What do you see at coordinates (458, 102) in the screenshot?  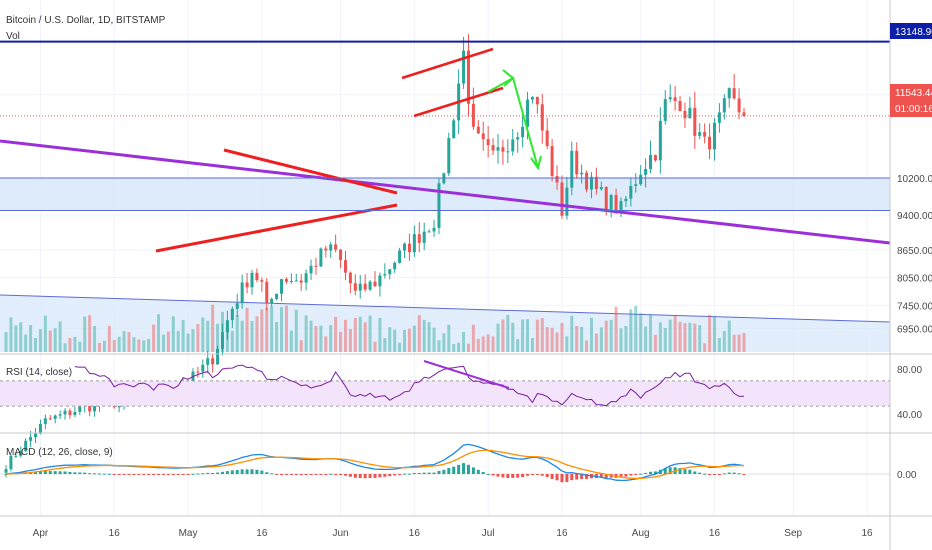 I see `channel-lower-line` at bounding box center [458, 102].